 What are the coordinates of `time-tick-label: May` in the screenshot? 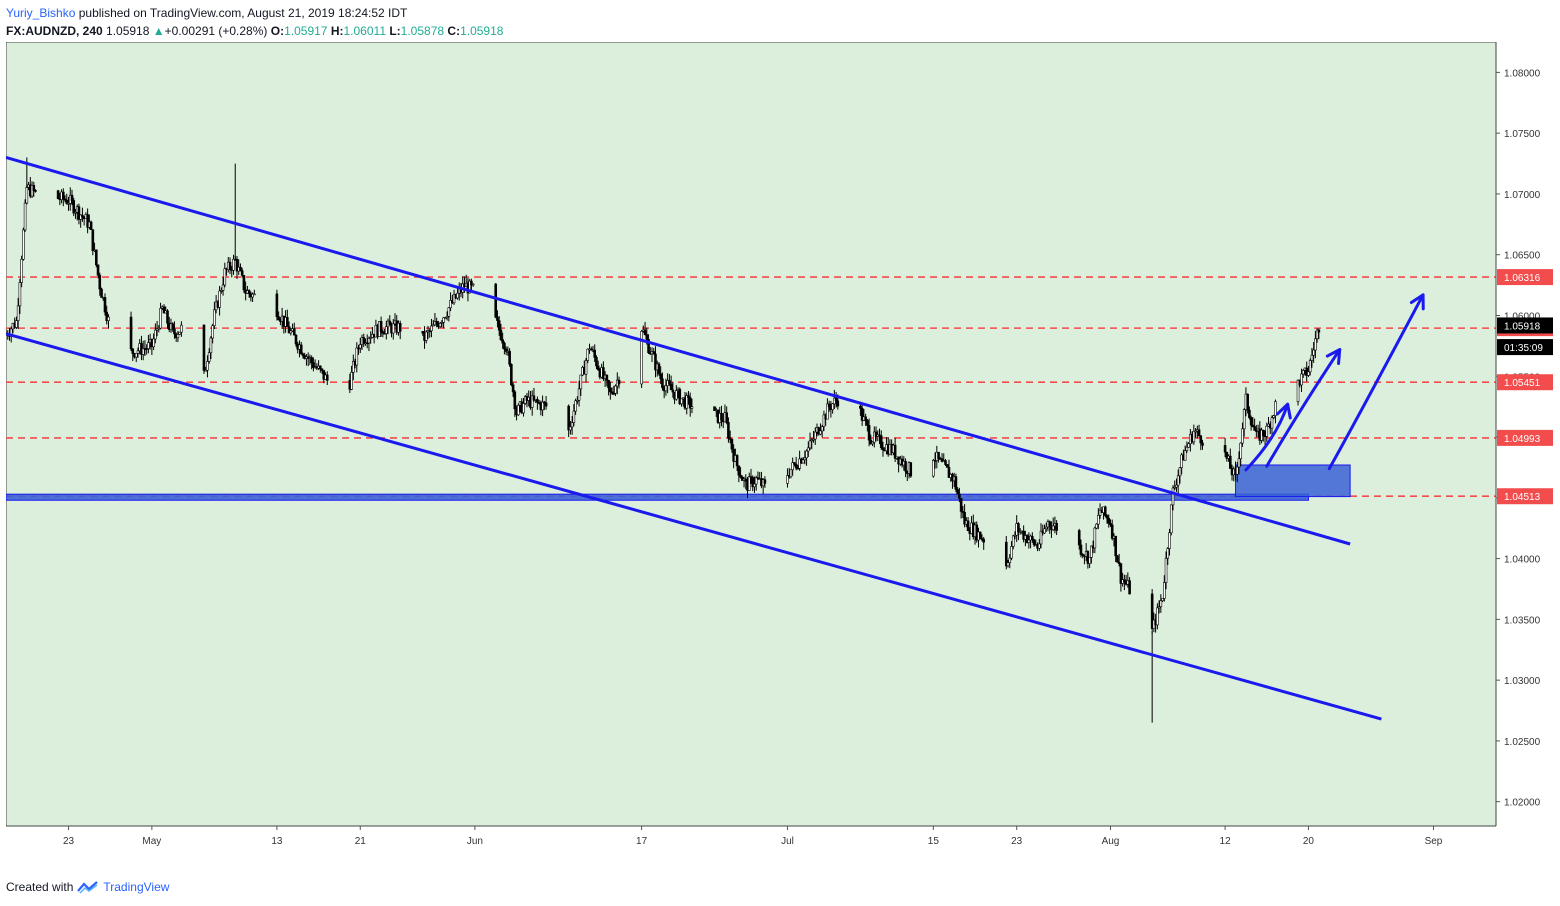 It's located at (151, 841).